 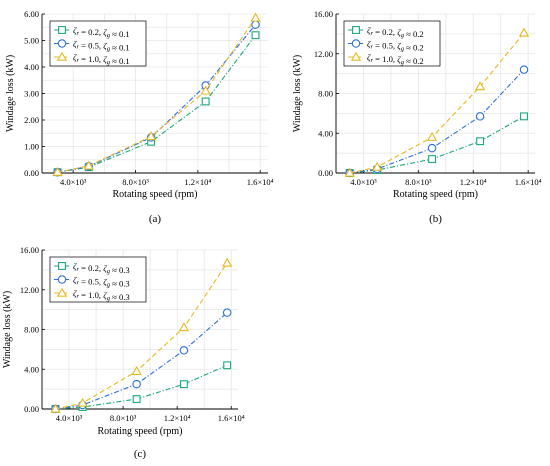 What do you see at coordinates (101, 59) in the screenshot?
I see `legend-label: ζr = 1.0, ζg ≈ 0.1` at bounding box center [101, 59].